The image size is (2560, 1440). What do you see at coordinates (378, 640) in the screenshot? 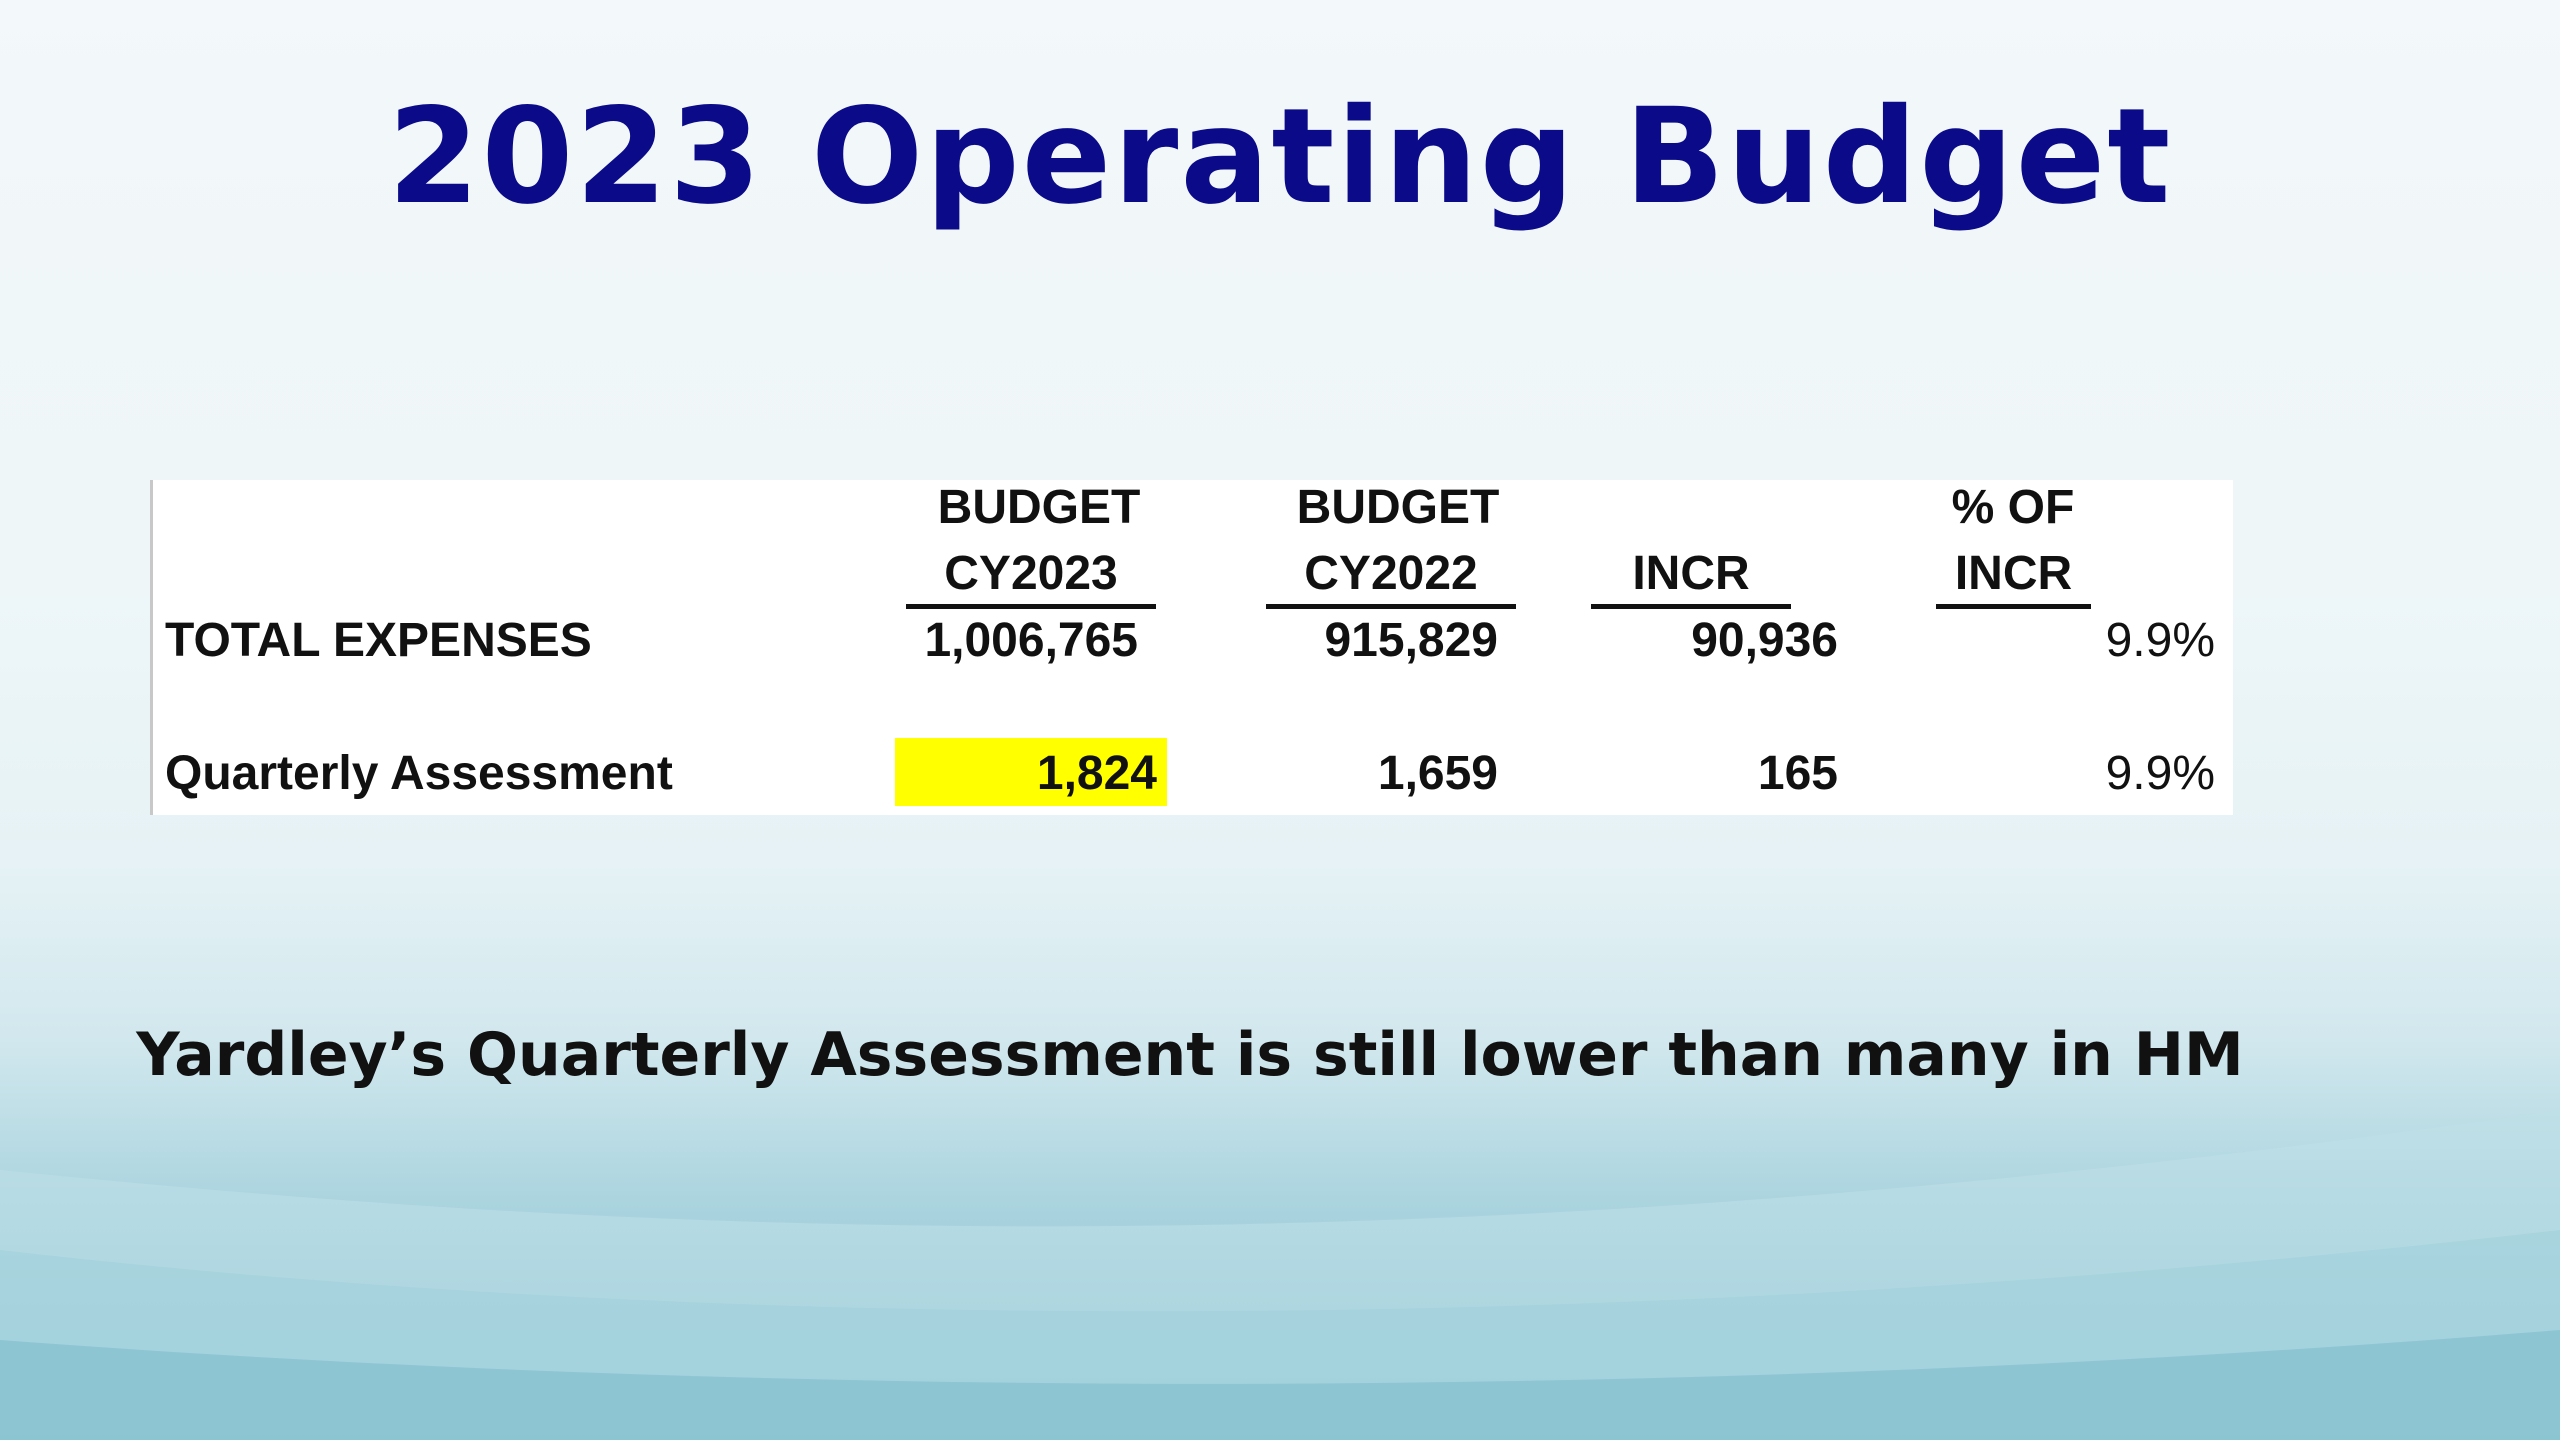
I see `row-label-total-expenses: TOTAL EXPENSES` at bounding box center [378, 640].